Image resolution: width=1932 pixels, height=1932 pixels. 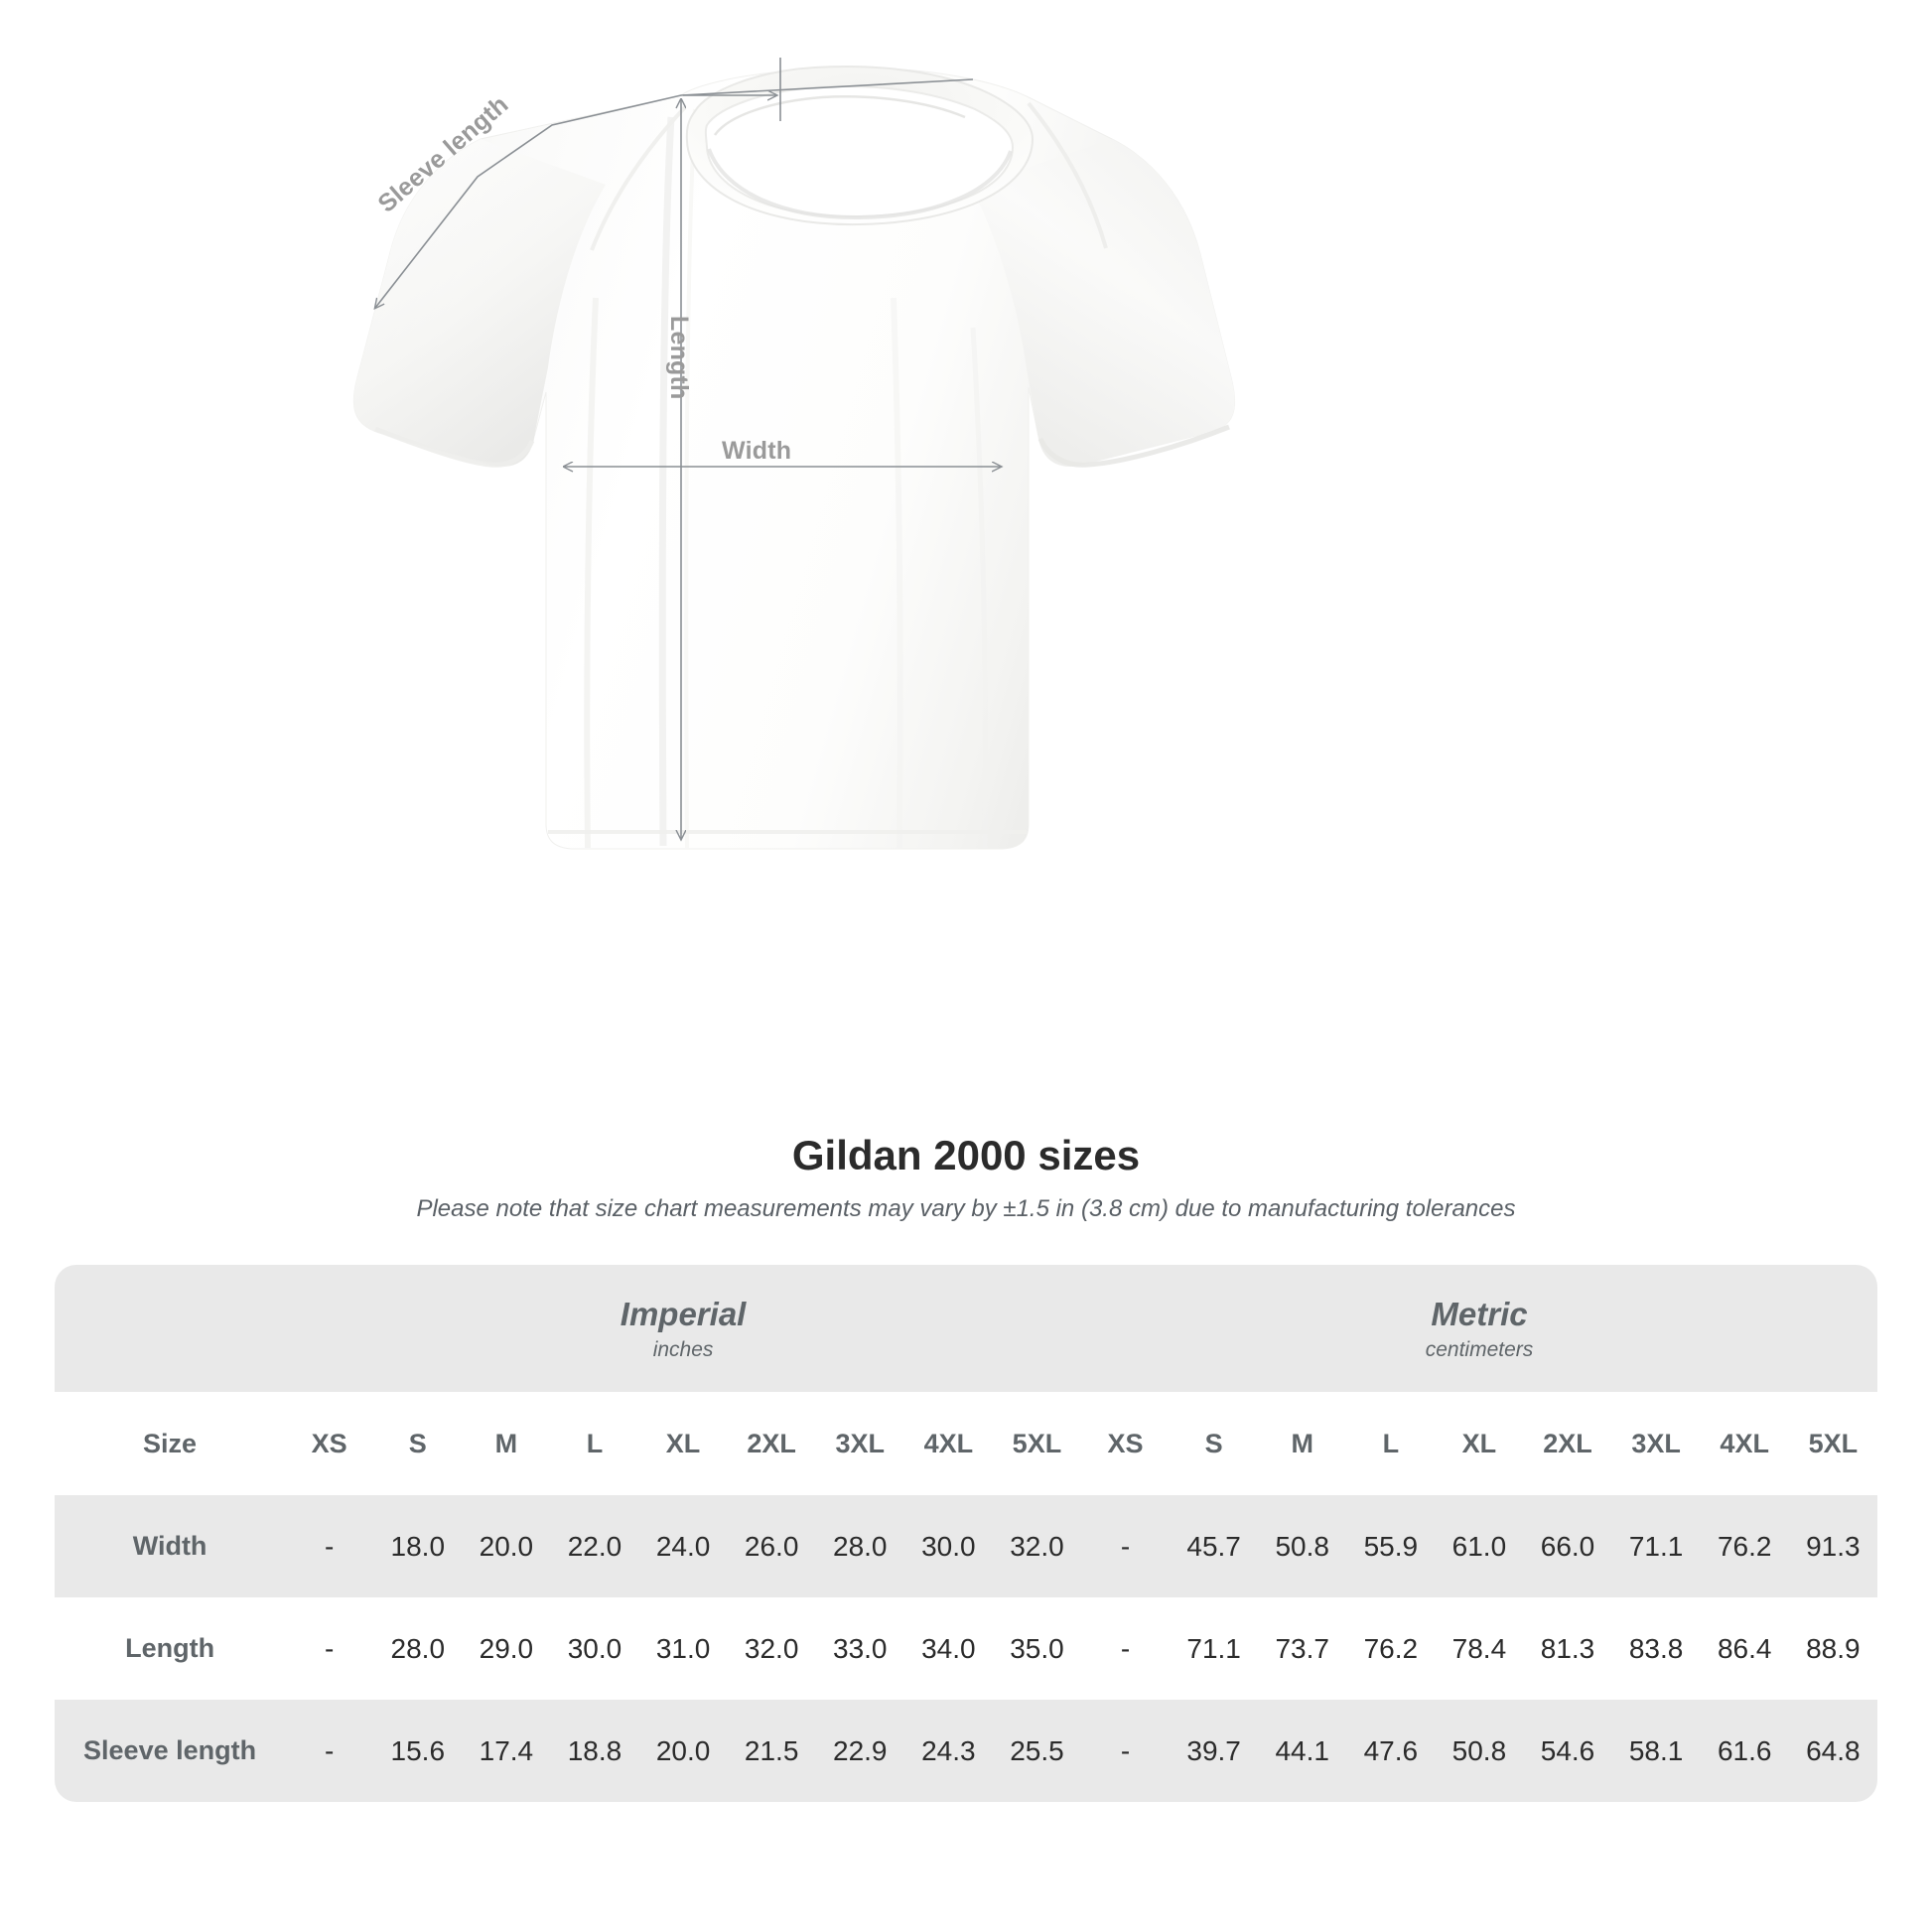 I want to click on cell-length-imperial-l: 30.0, so click(x=594, y=1648).